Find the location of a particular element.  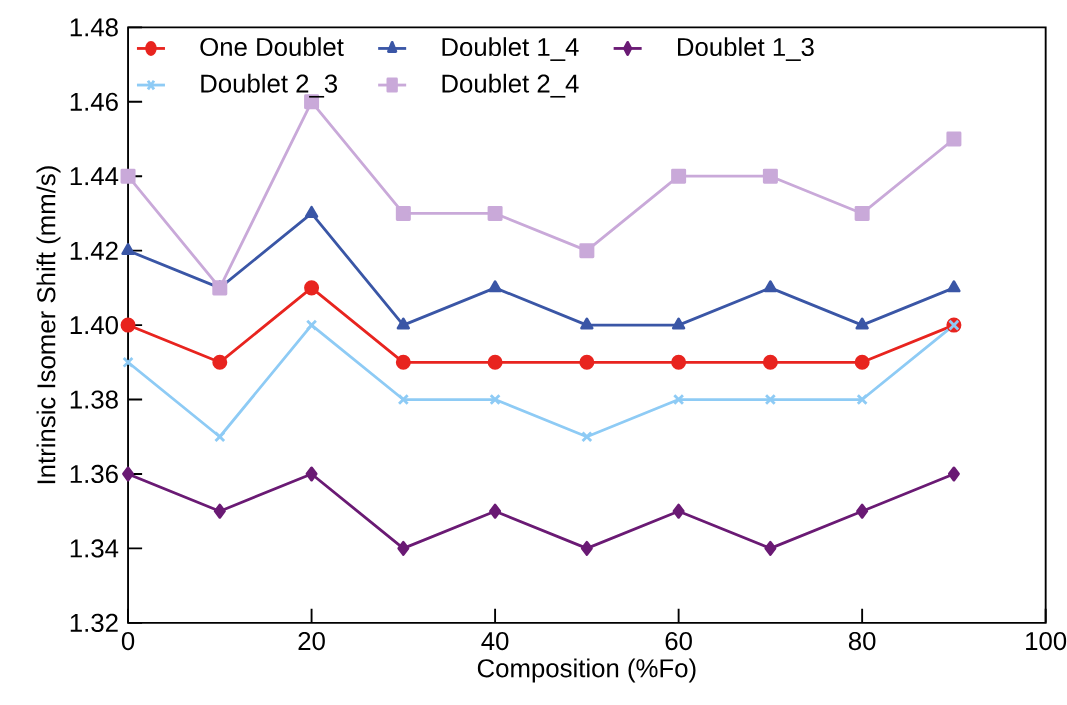

legend-label: Doublet 1_3 is located at coordinates (746, 49).